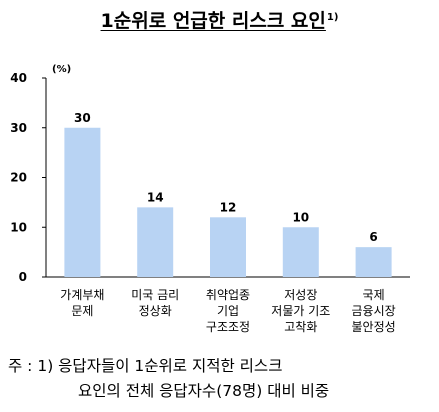 This screenshot has width=439, height=412. Describe the element at coordinates (18, 227) in the screenshot. I see `y-tick-label: 10` at that location.